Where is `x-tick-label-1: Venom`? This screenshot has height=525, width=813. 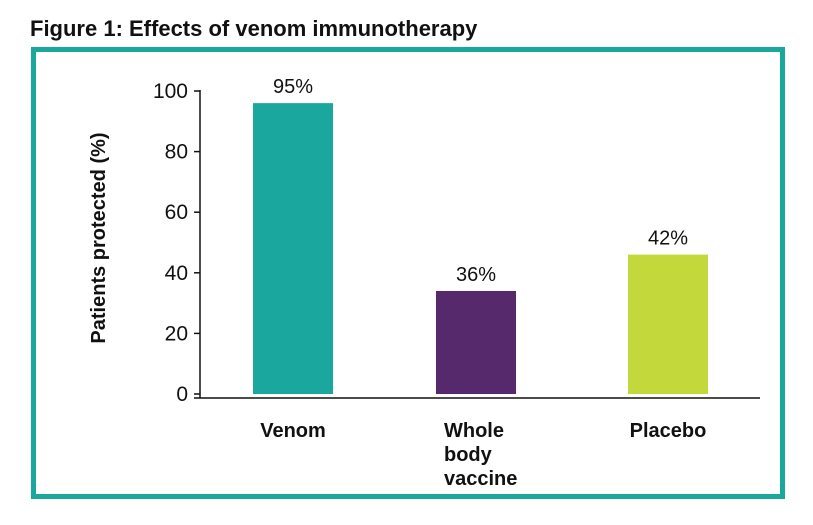
x-tick-label-1: Venom is located at coordinates (293, 431).